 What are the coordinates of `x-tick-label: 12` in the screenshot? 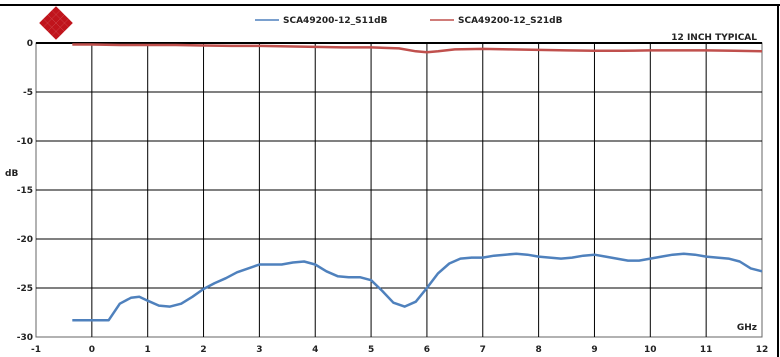 It's located at (762, 350).